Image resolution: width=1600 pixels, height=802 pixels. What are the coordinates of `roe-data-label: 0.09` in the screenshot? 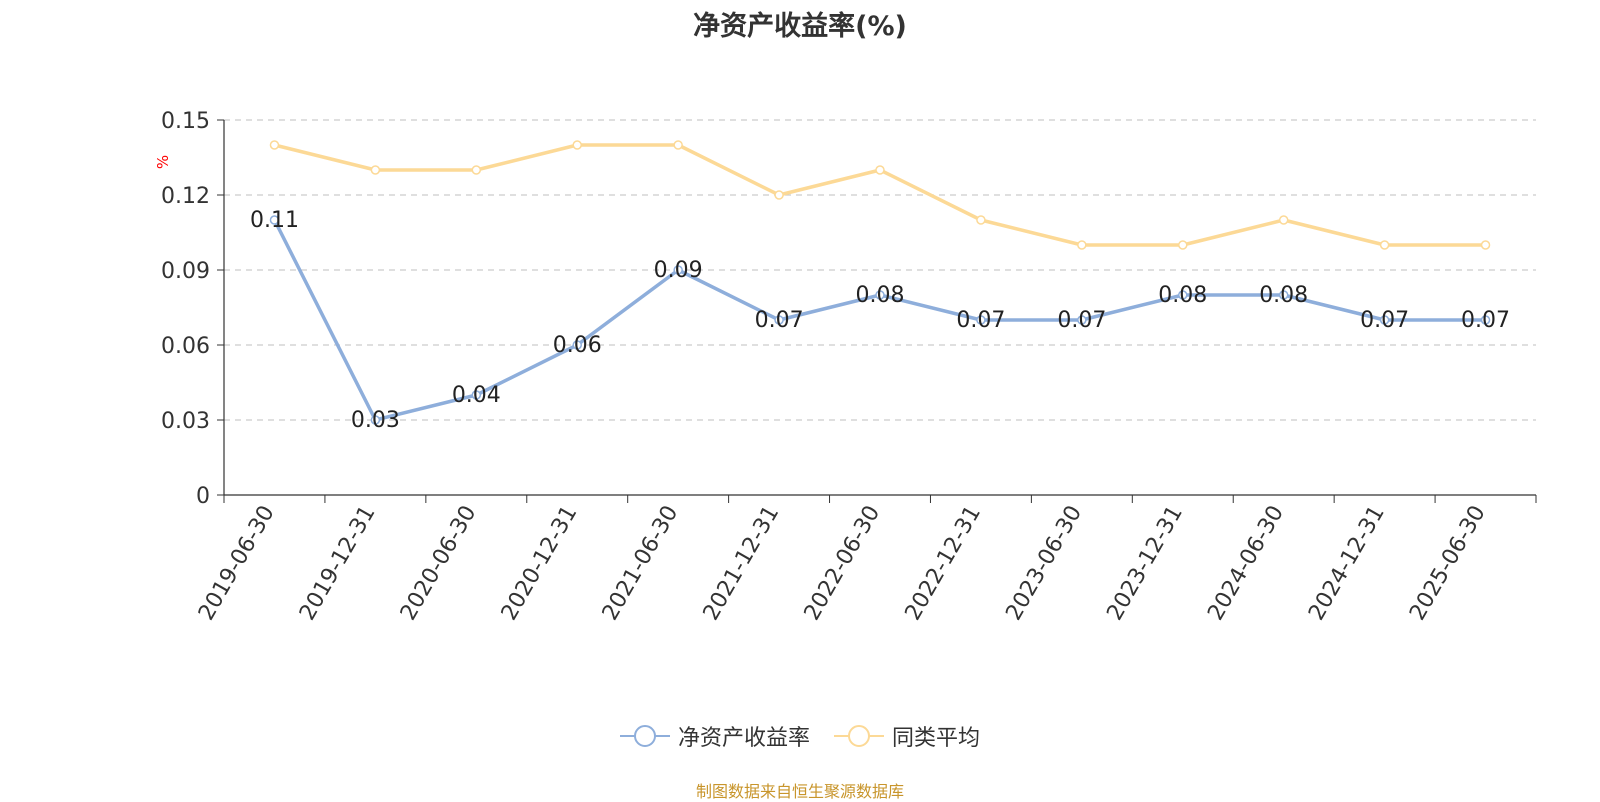 It's located at (678, 270).